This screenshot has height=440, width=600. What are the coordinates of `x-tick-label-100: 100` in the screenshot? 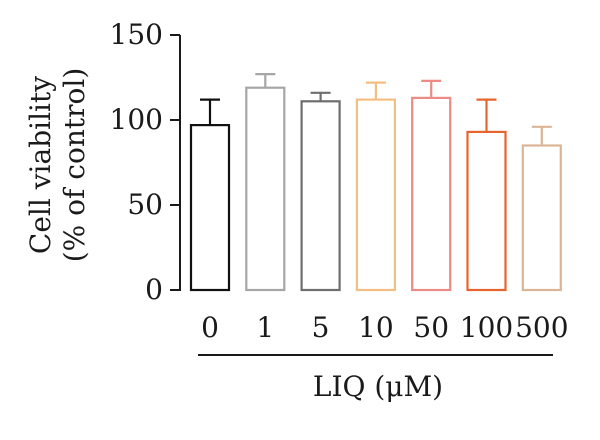 It's located at (486, 327).